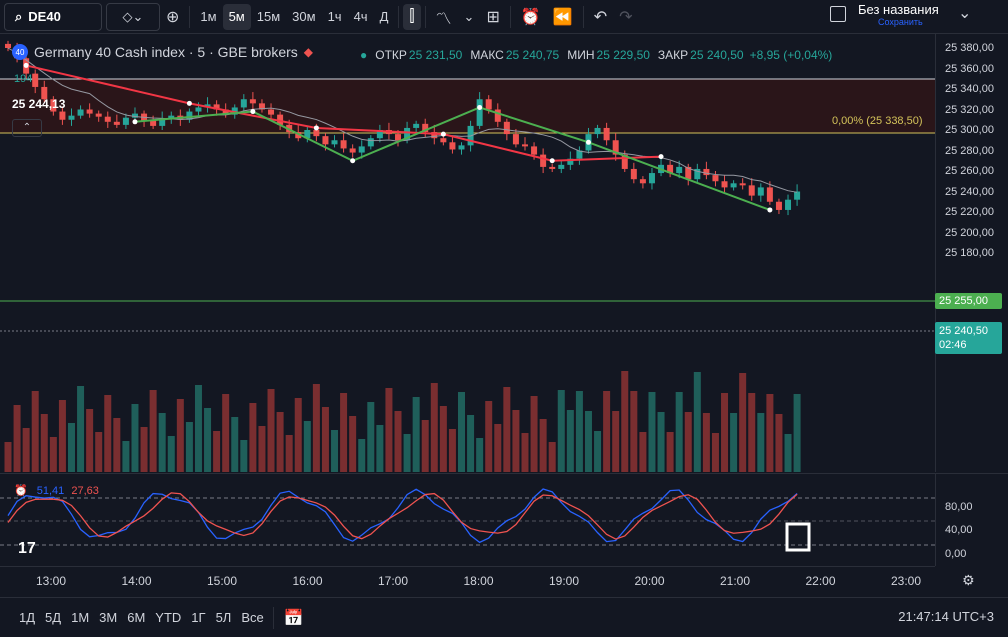 This screenshot has height=637, width=1008. Describe the element at coordinates (172, 17) in the screenshot. I see `add-symbol-button: ⊕` at that location.